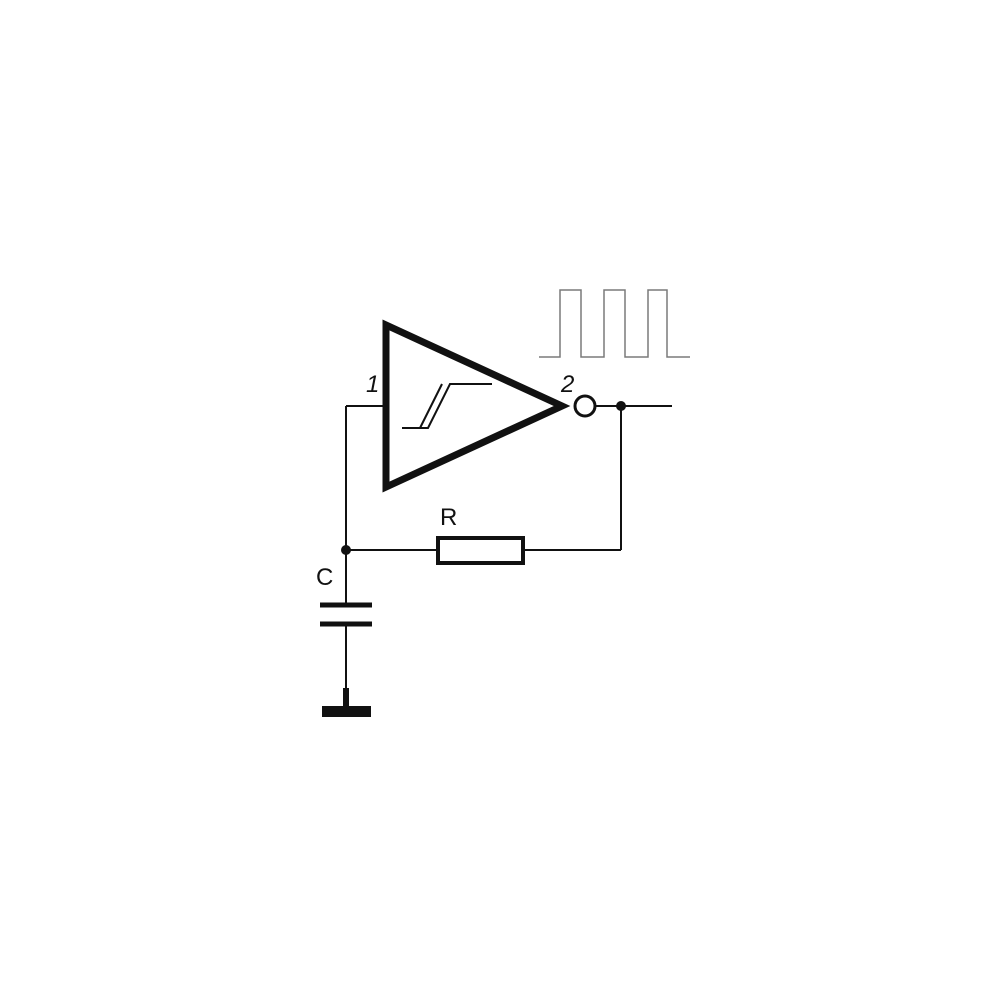 This screenshot has width=1000, height=1000. Describe the element at coordinates (372, 384) in the screenshot. I see `input-pin-label: 1` at that location.